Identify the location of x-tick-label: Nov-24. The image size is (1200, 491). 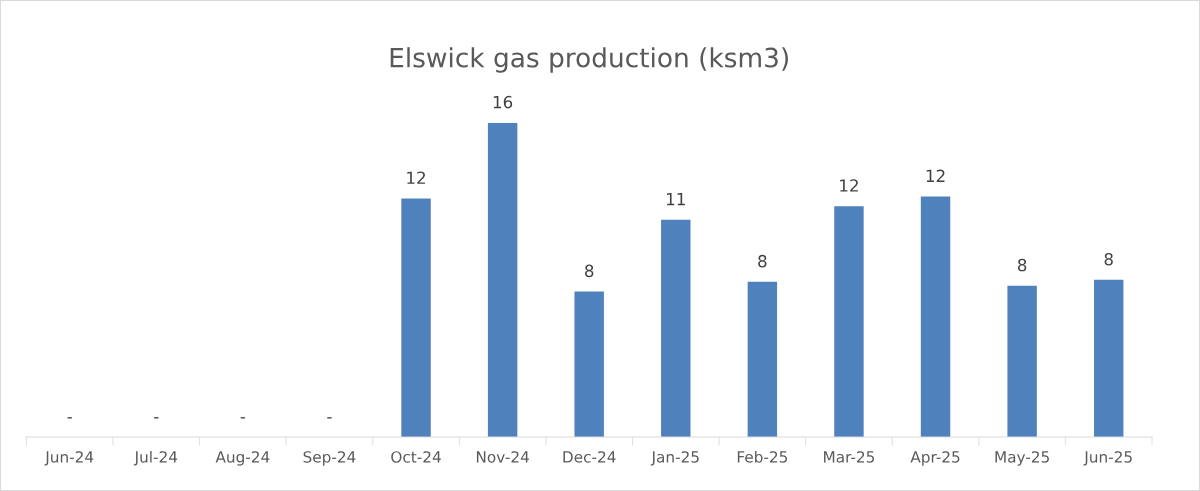
(502, 457).